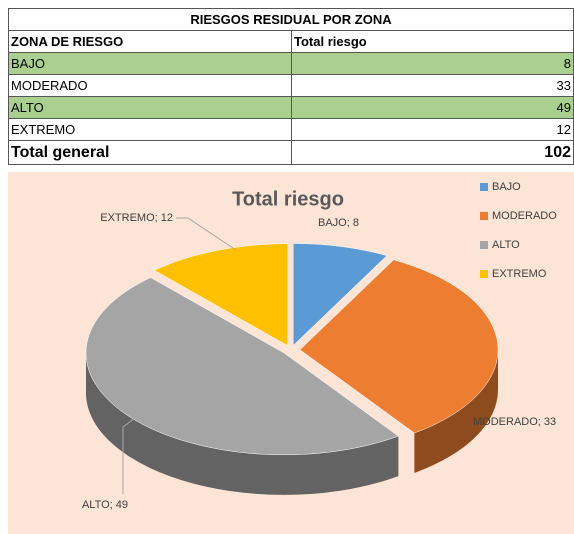  What do you see at coordinates (432, 63) in the screenshot?
I see `value-cell: 8` at bounding box center [432, 63].